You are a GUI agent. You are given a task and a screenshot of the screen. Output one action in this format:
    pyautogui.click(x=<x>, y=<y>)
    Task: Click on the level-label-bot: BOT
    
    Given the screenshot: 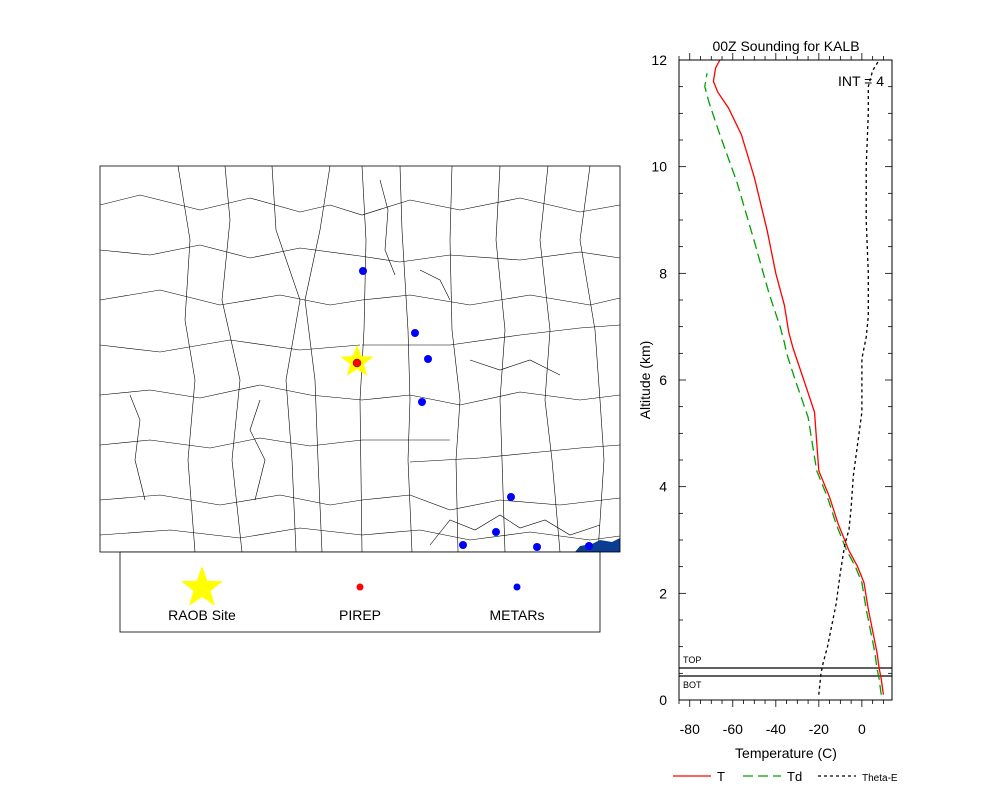 What is the action you would take?
    pyautogui.click(x=692, y=685)
    